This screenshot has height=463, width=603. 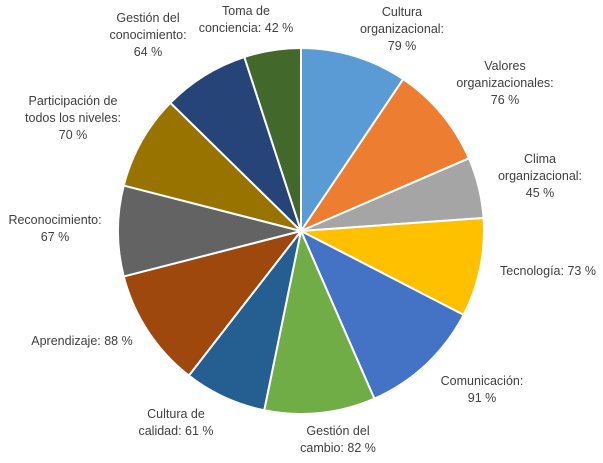 I want to click on data-label-line: todos los niveles:, so click(x=73, y=118).